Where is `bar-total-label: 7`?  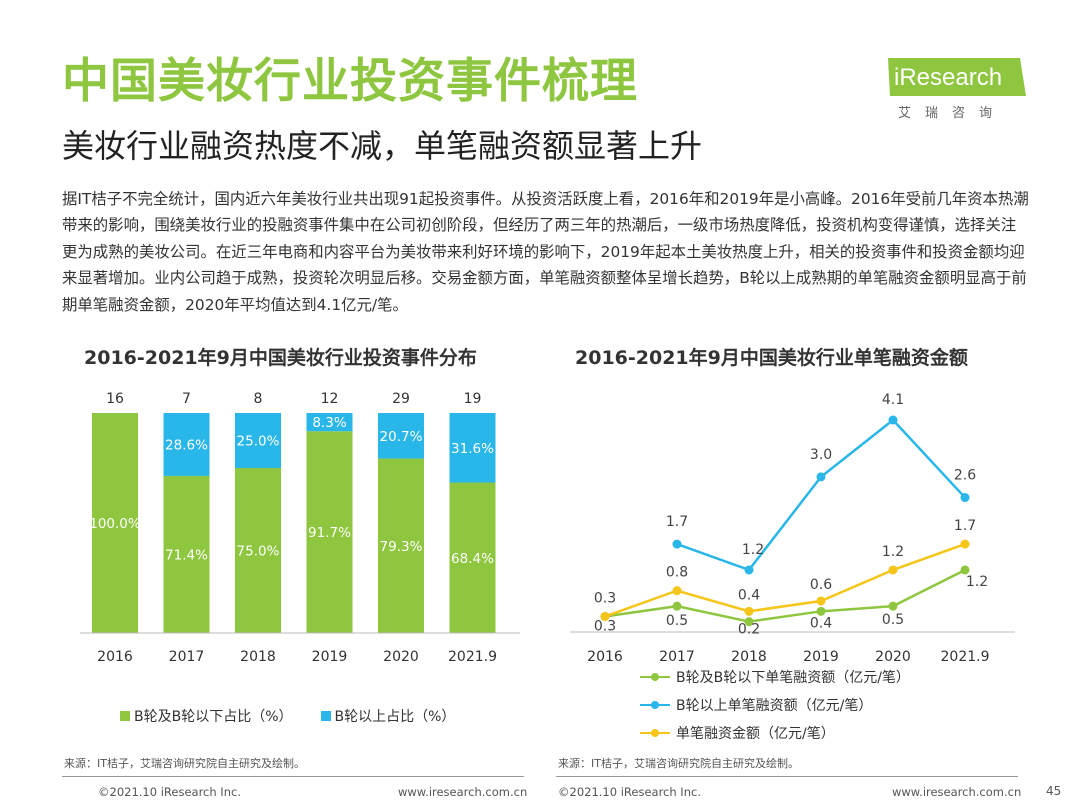 bar-total-label: 7 is located at coordinates (186, 399).